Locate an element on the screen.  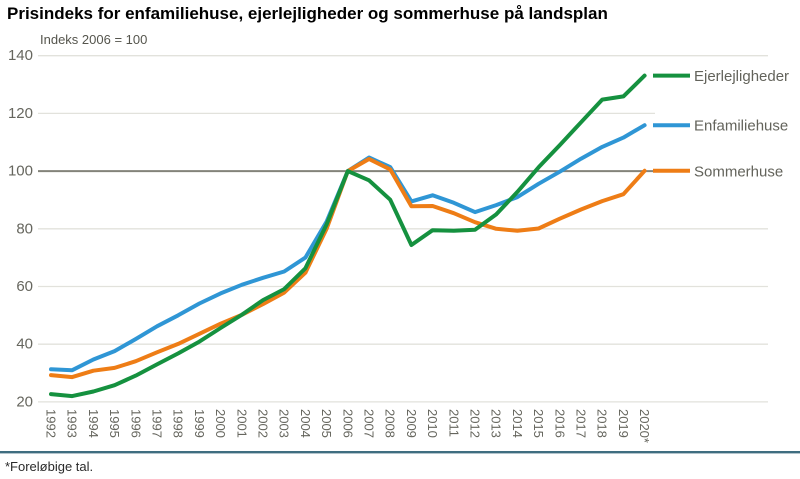
y-tick-label-140: 140 is located at coordinates (20, 55).